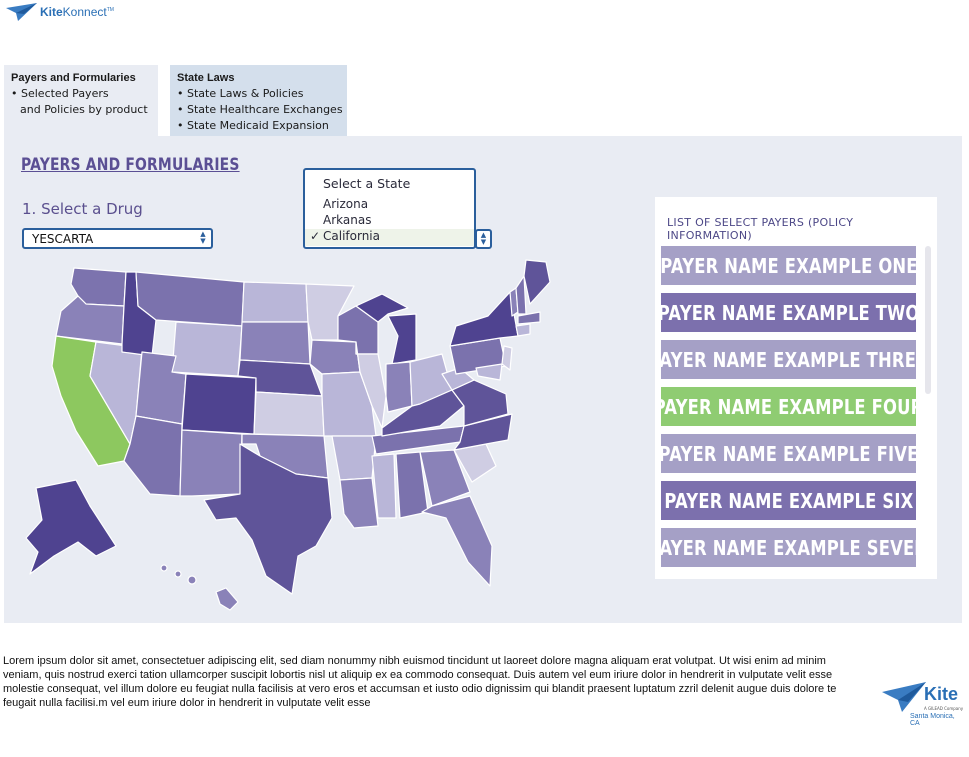 Image resolution: width=969 pixels, height=757 pixels. What do you see at coordinates (521, 295) in the screenshot?
I see `state-new-hampshire` at bounding box center [521, 295].